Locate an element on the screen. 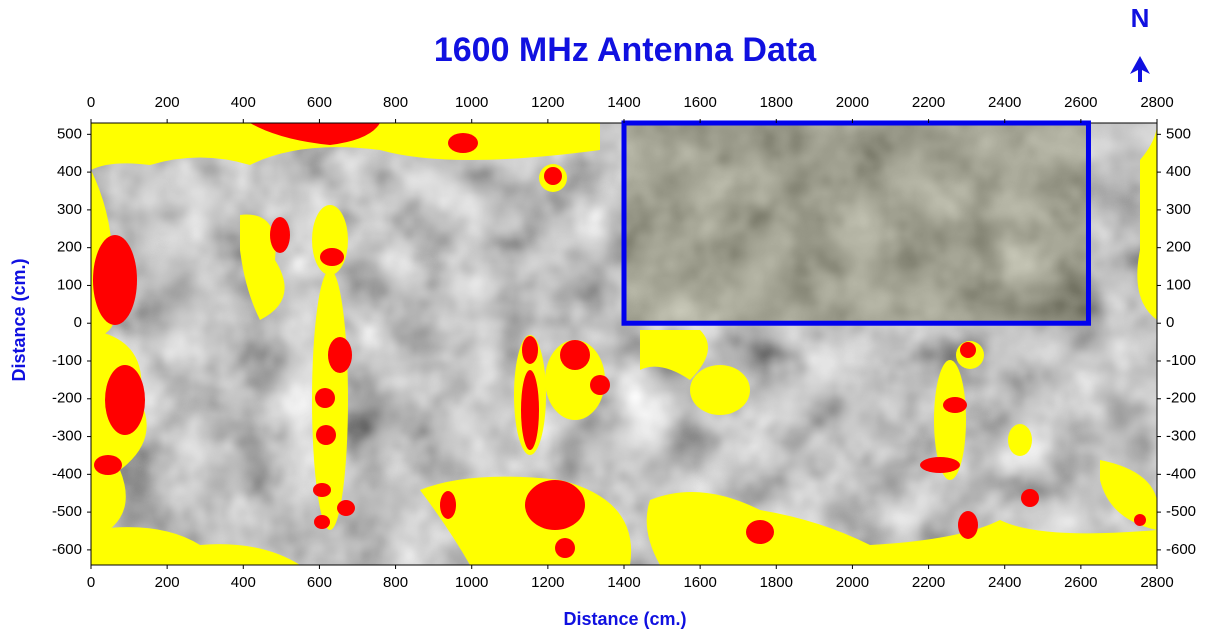  y-tick-label-right: 100 is located at coordinates (1178, 284).